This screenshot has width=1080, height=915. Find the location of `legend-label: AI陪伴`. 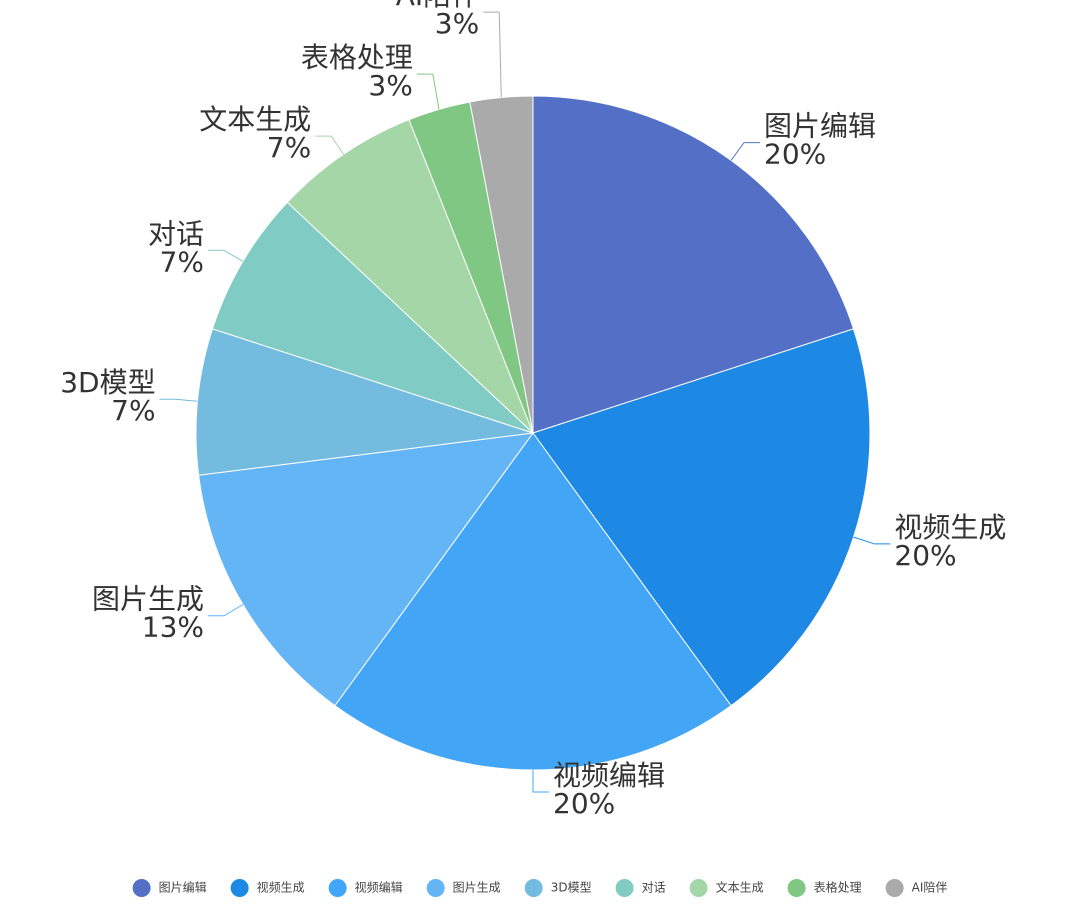

legend-label: AI陪伴 is located at coordinates (930, 887).